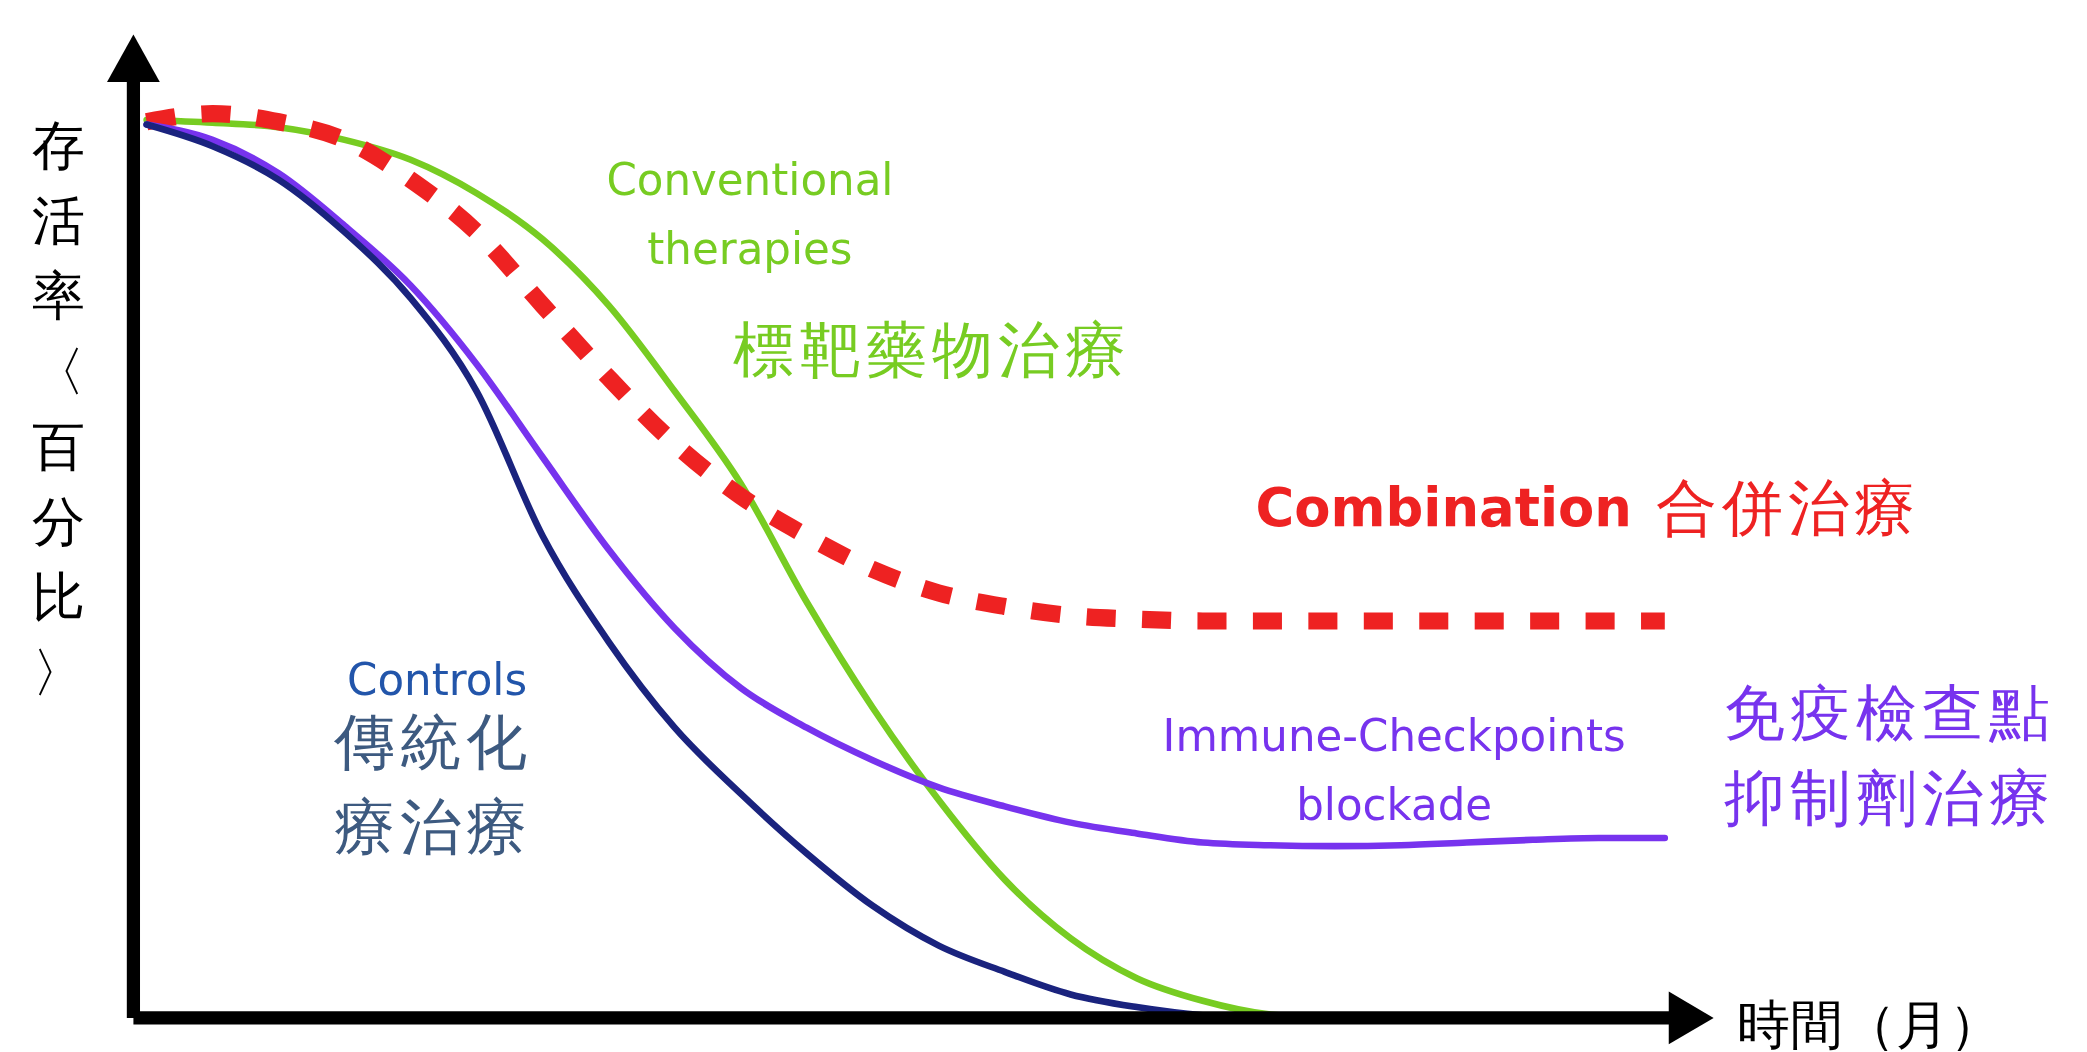 Image resolution: width=2087 pixels, height=1052 pixels. What do you see at coordinates (1889, 755) in the screenshot?
I see `text: 免疫檢查點抑制劑治療` at bounding box center [1889, 755].